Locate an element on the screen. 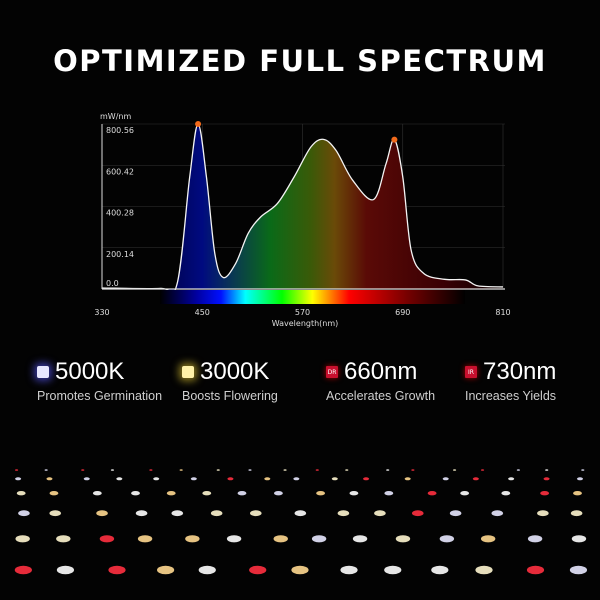  warm-led-square-icon is located at coordinates (188, 372).